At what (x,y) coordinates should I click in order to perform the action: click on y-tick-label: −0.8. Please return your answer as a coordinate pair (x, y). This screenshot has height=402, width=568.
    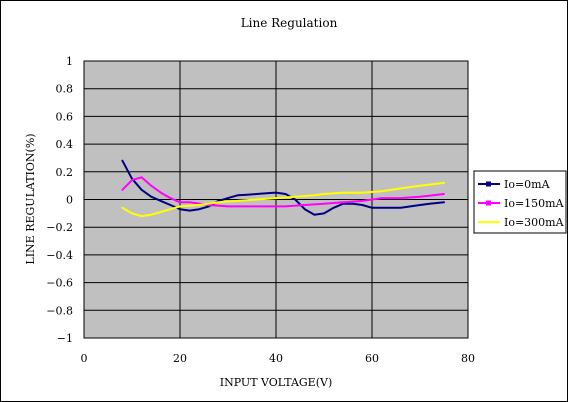
    Looking at the image, I should click on (59, 310).